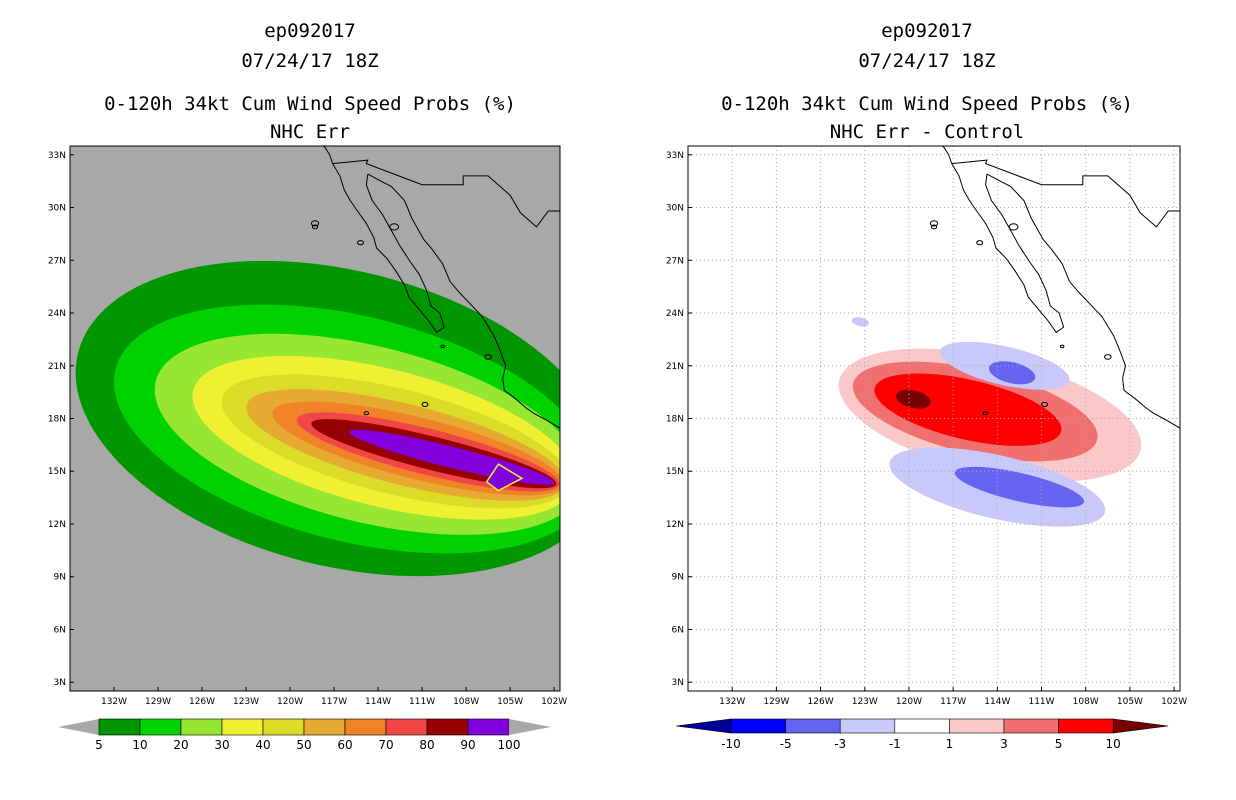 Image resolution: width=1236 pixels, height=800 pixels. Describe the element at coordinates (57, 209) in the screenshot. I see `left-ytick-label-9: 30N` at that location.